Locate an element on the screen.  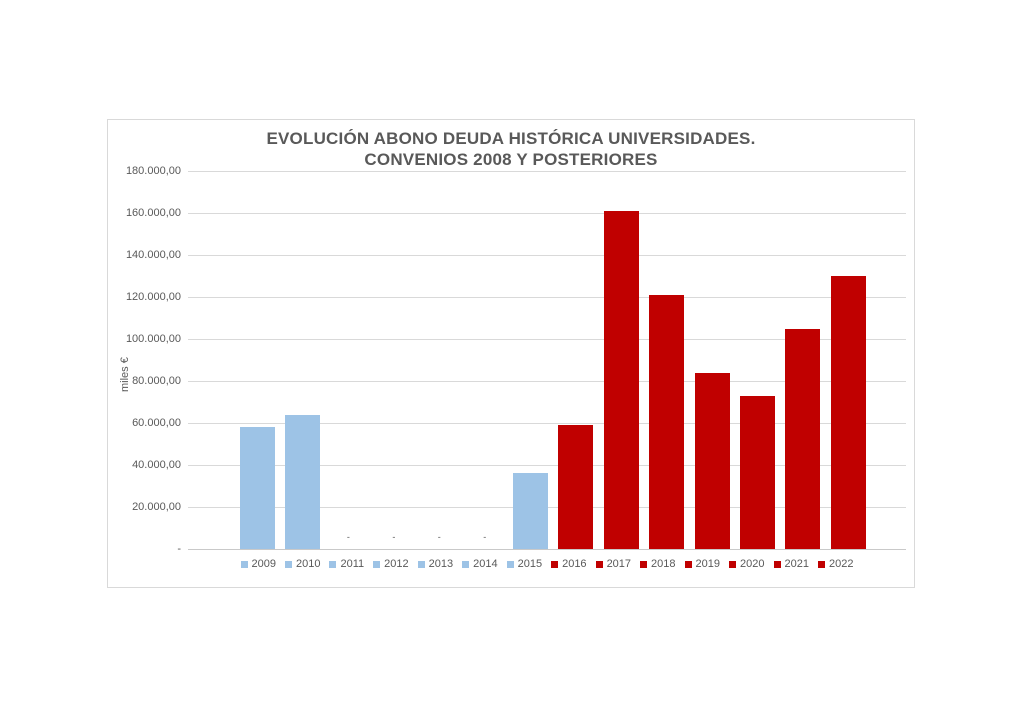
legend-item-2019: 2019 is located at coordinates (702, 564).